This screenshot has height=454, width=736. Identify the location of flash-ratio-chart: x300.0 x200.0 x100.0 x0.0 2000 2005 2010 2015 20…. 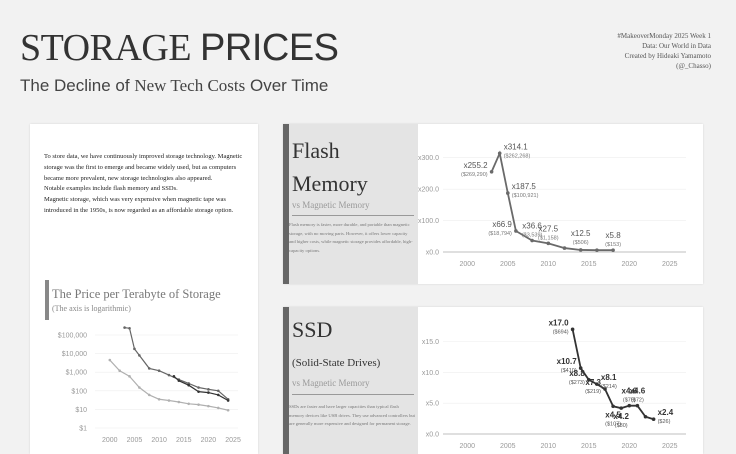
(552, 205).